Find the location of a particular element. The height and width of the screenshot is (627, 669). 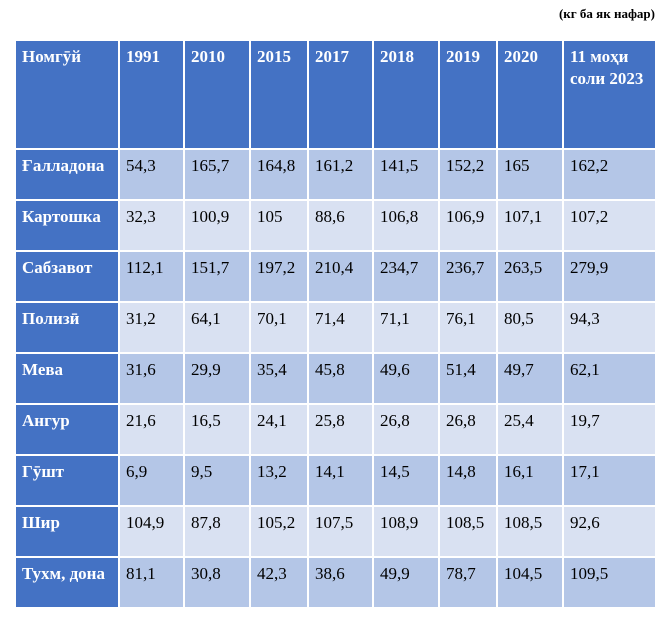

header-cell-1991: 1991 is located at coordinates (151, 94).